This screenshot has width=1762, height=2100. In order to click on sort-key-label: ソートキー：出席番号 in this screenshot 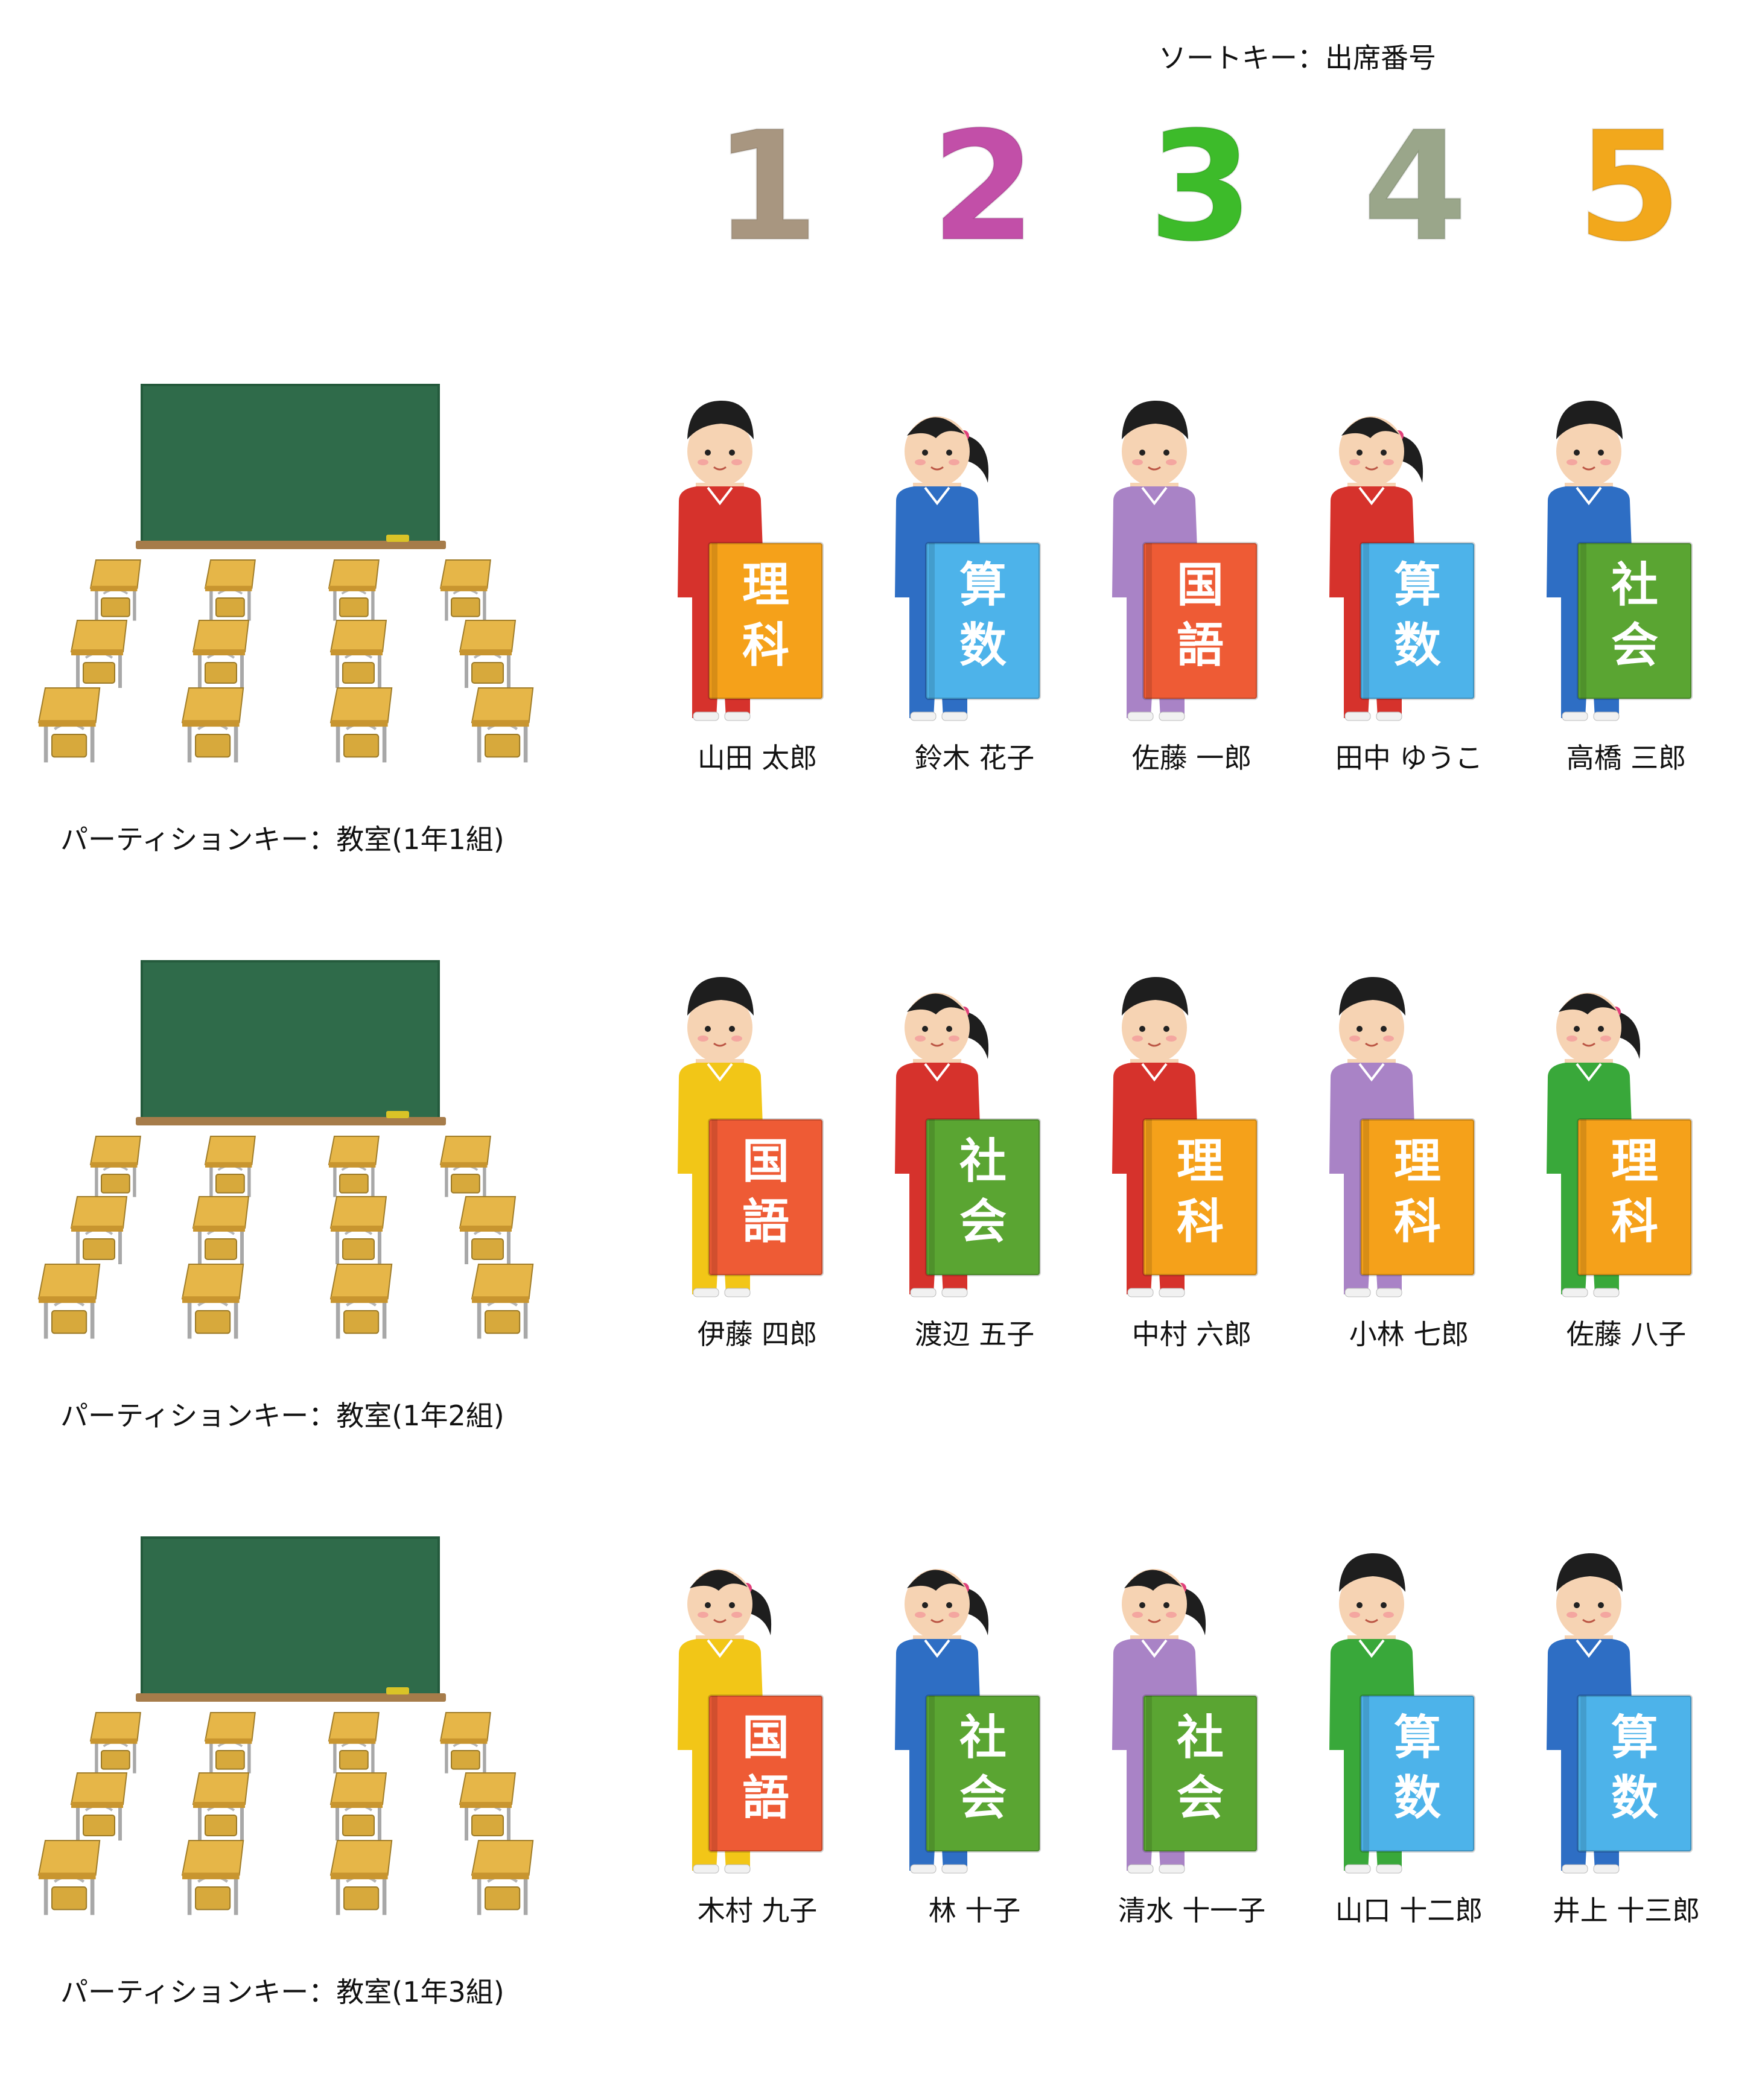, I will do `click(1297, 58)`.